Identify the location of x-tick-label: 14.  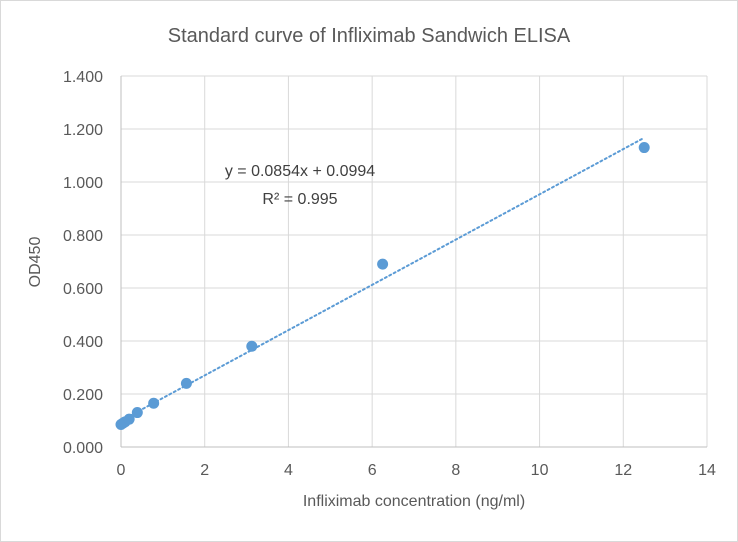
(707, 470).